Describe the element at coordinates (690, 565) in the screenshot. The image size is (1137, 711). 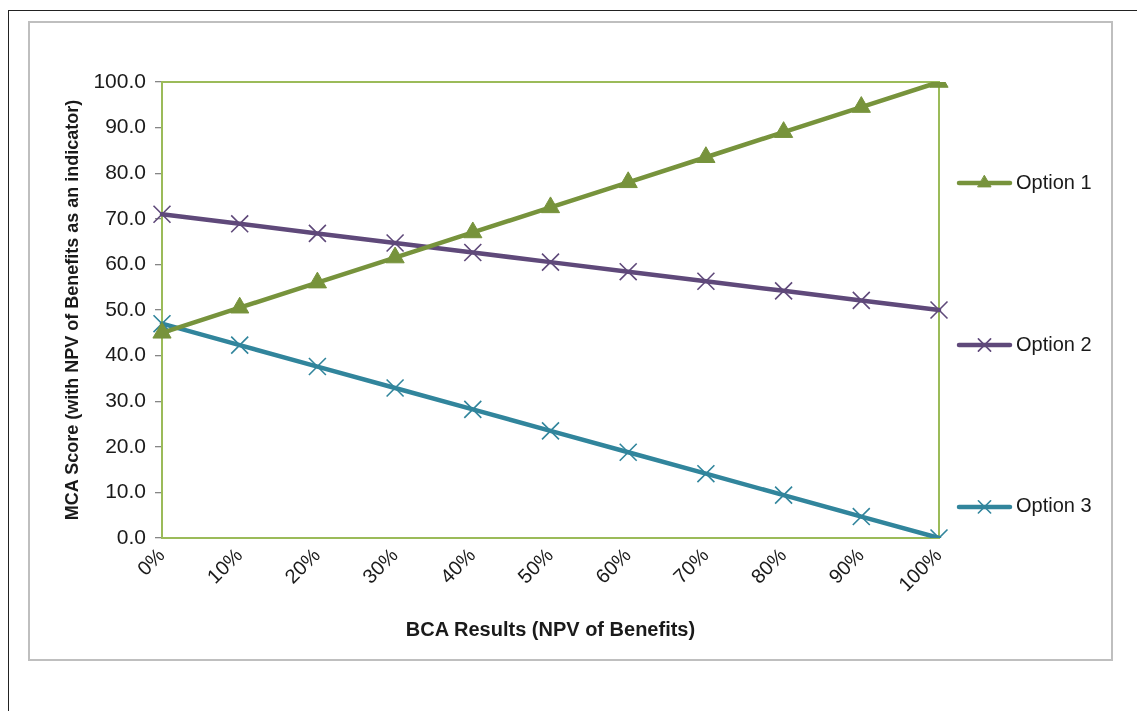
I see `x-tick-label: 70%` at that location.